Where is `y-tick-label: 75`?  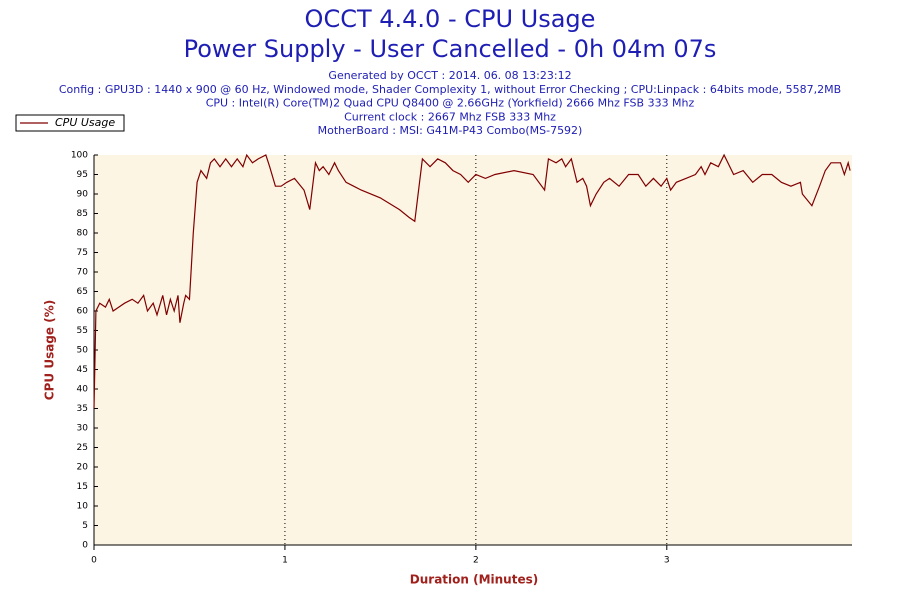
y-tick-label: 75 is located at coordinates (82, 253).